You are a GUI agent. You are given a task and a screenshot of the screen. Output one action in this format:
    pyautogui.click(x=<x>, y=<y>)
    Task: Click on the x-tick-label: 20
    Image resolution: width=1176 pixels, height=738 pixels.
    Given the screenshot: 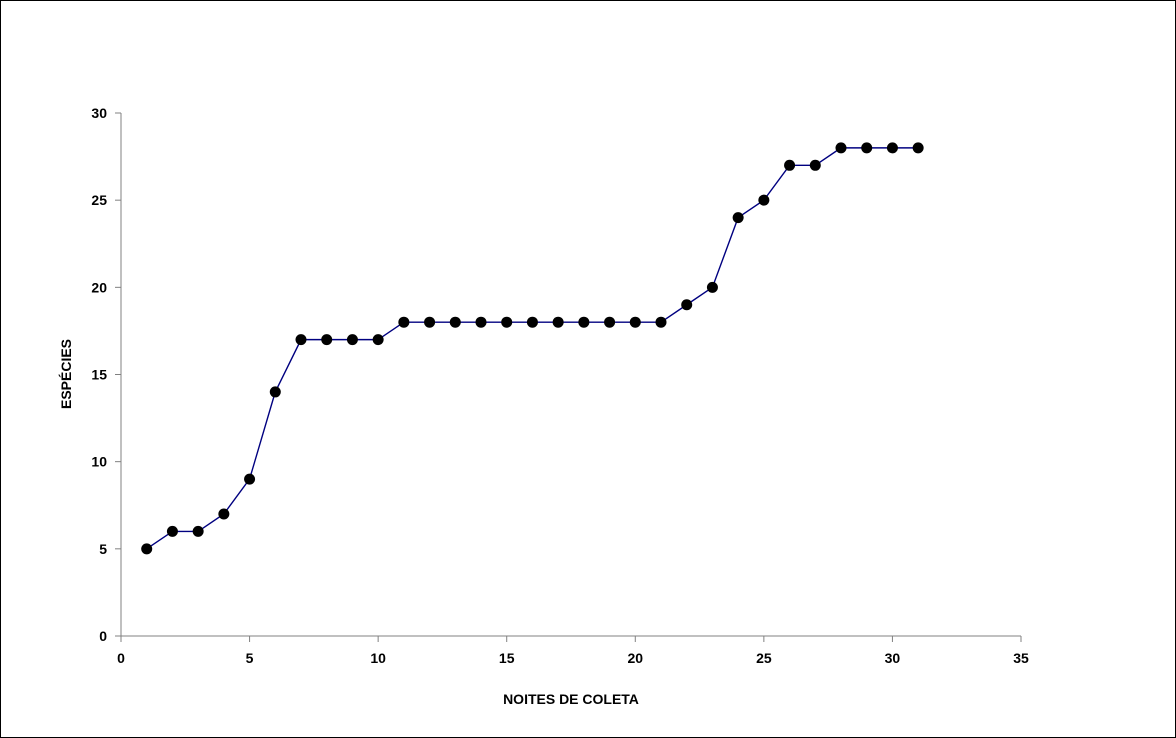 What is the action you would take?
    pyautogui.click(x=635, y=658)
    